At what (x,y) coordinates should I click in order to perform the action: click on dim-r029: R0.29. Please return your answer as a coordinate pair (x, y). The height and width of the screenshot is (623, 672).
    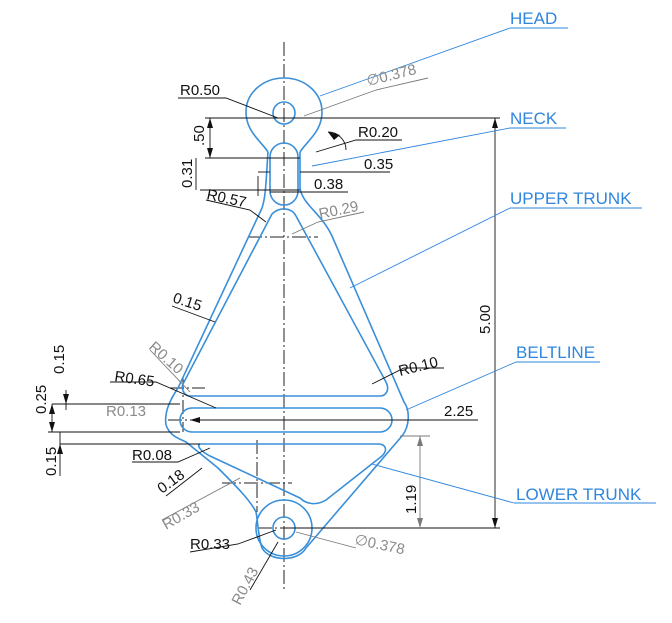
    Looking at the image, I should click on (338, 210).